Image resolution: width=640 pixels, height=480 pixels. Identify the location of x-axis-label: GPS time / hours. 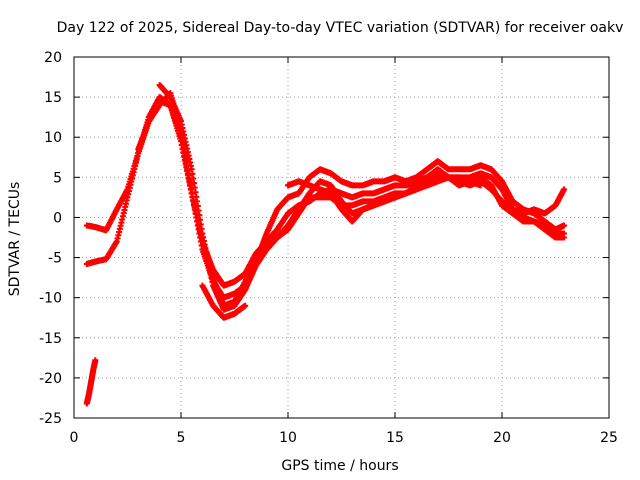
(339, 466).